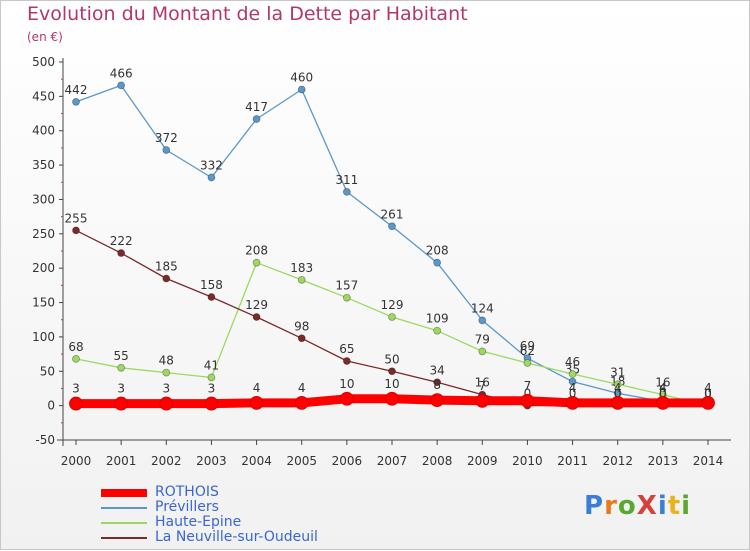 The image size is (750, 551). What do you see at coordinates (301, 77) in the screenshot?
I see `data-label: 460` at bounding box center [301, 77].